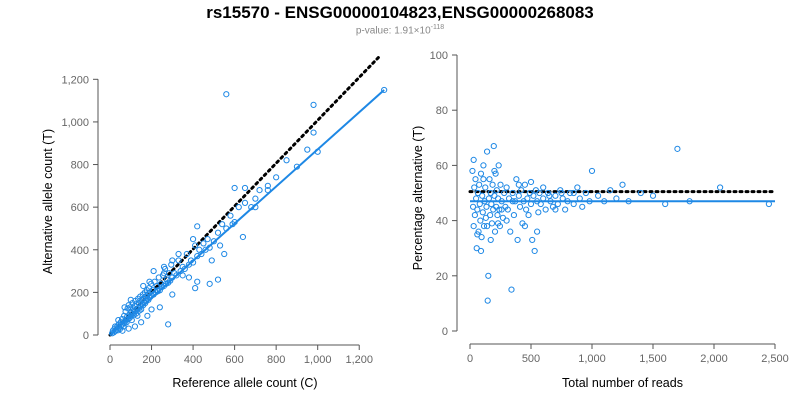 The image size is (800, 400). Describe the element at coordinates (86, 336) in the screenshot. I see `y-tick-label: 0` at that location.